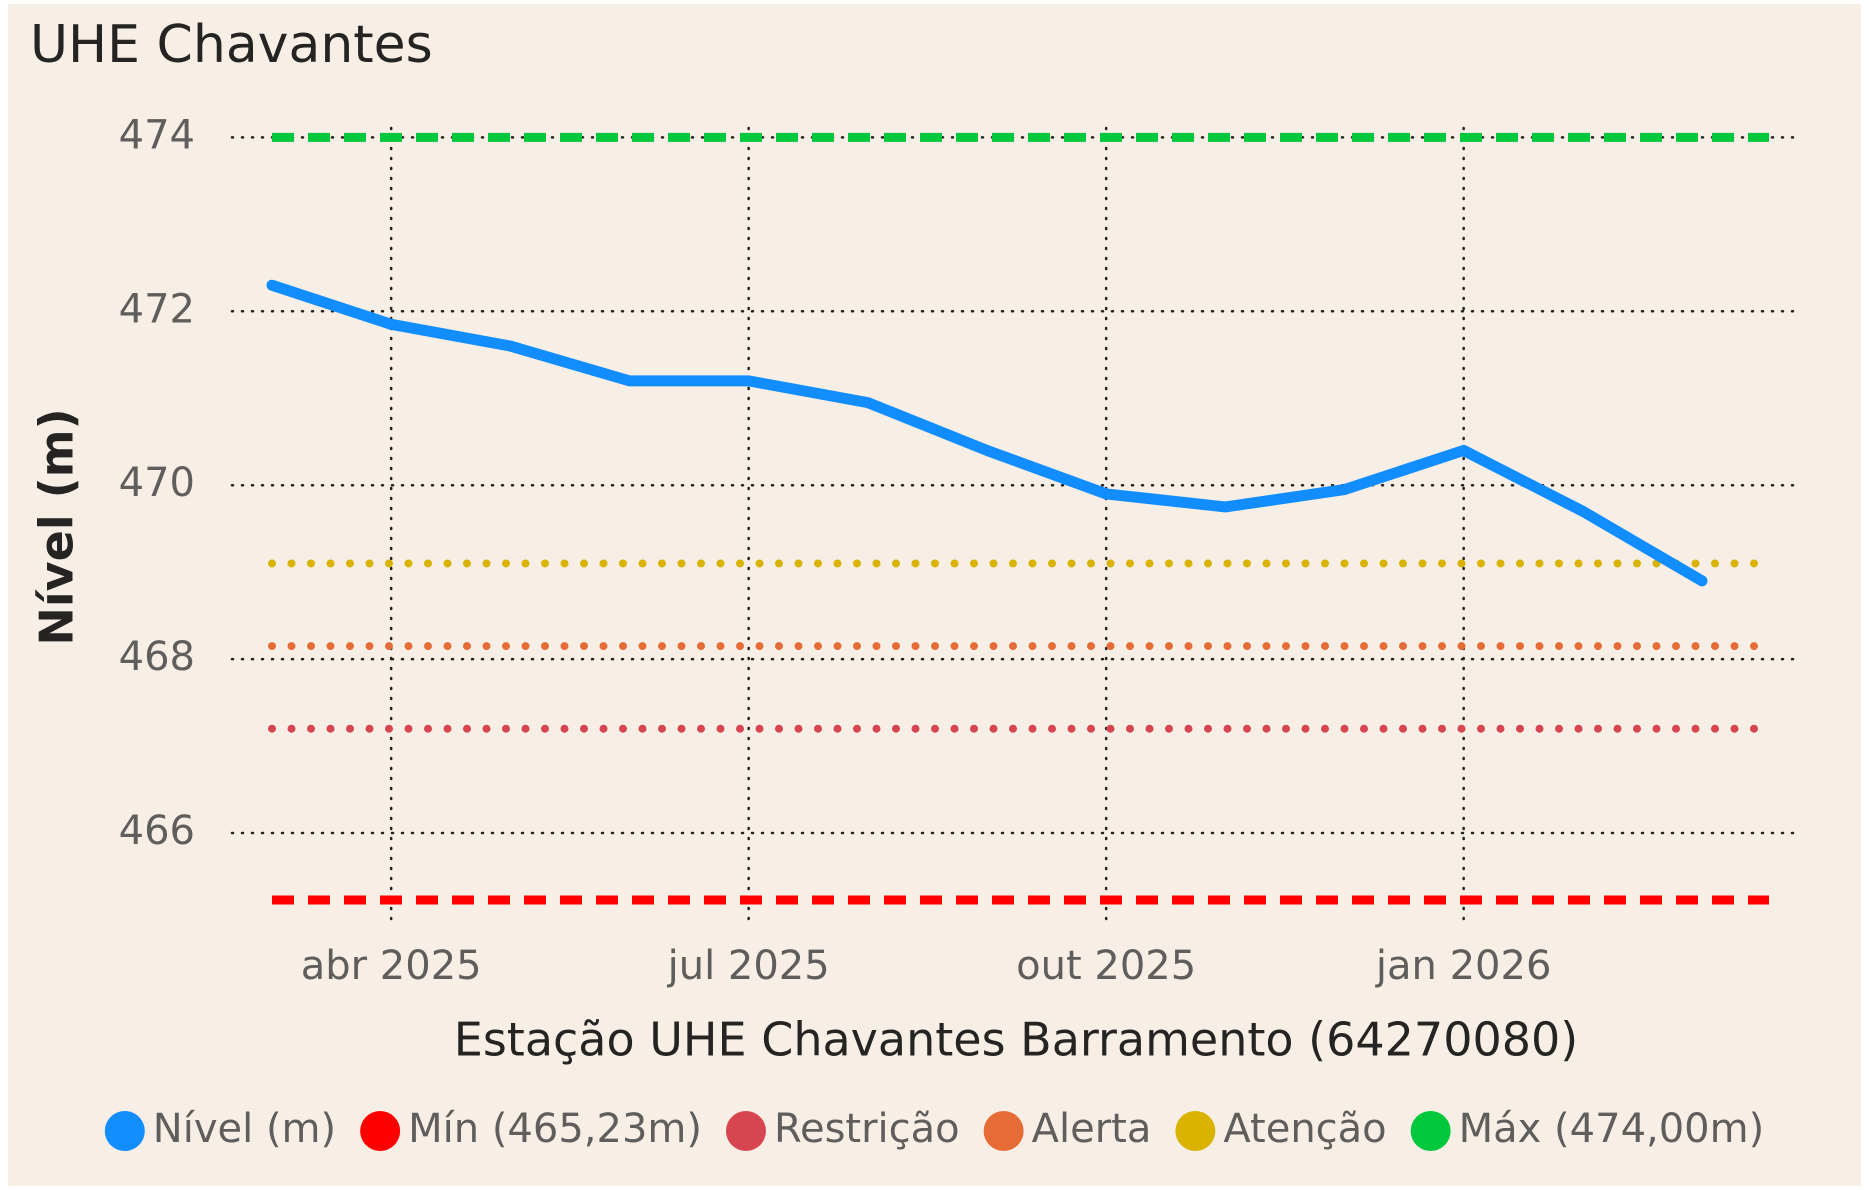 Image resolution: width=1869 pixels, height=1190 pixels. What do you see at coordinates (555, 1129) in the screenshot?
I see `legend-label: Mín (465,23m)` at bounding box center [555, 1129].